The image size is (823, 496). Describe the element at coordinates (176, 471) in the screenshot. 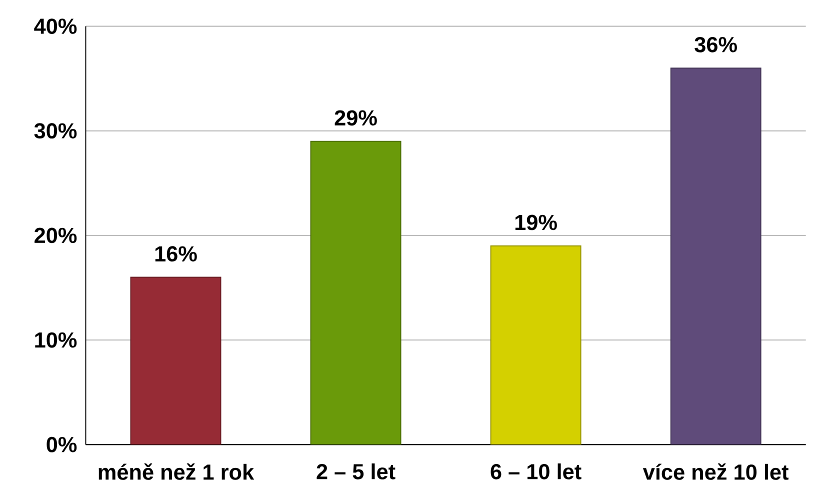

I see `x-tick-label: méně než 1 rok` at that location.